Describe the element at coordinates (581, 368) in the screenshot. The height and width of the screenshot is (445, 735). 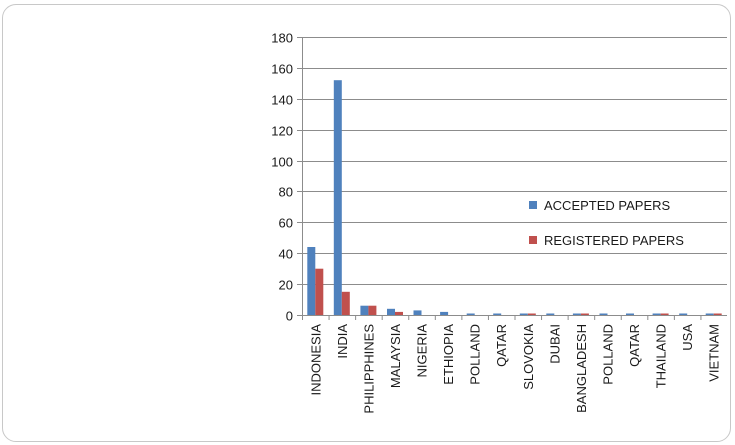
I see `x-tick-label: BANGLADESH` at that location.